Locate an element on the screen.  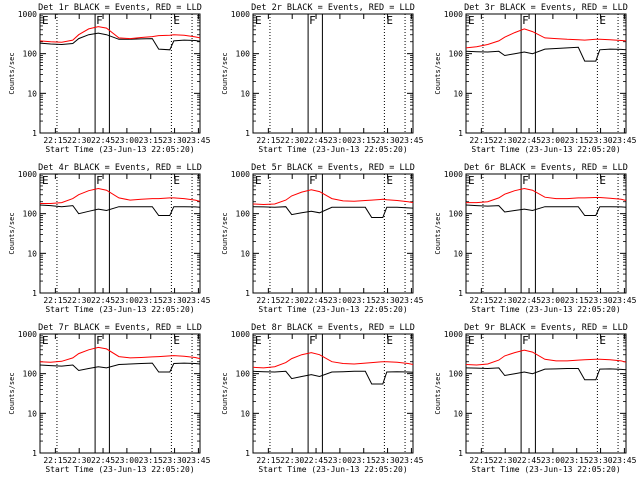
chart-title: Det 2r BLACK = Events, RED = LLD is located at coordinates (333, 8).